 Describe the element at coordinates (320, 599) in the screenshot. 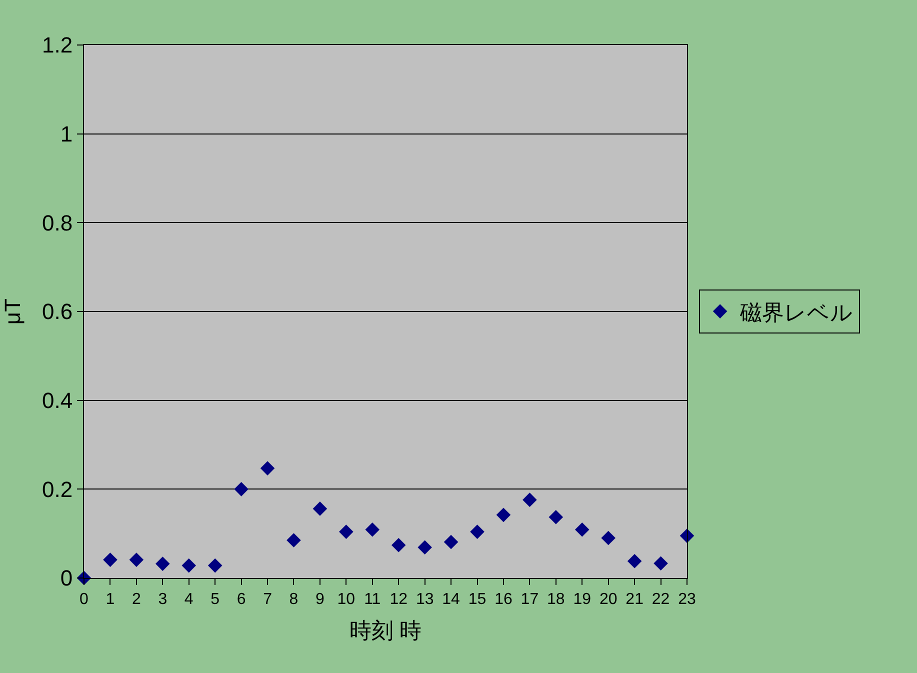

I see `x-tick-label: 9` at that location.